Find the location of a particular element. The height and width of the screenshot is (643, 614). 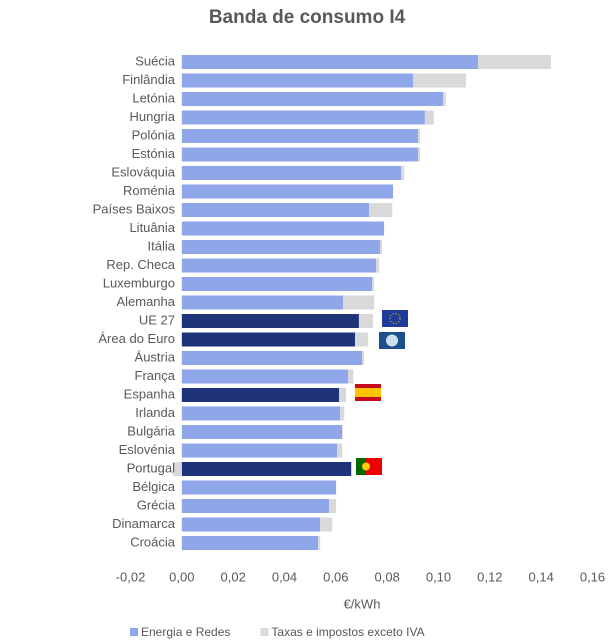

flag-pt-emblem is located at coordinates (366, 466).